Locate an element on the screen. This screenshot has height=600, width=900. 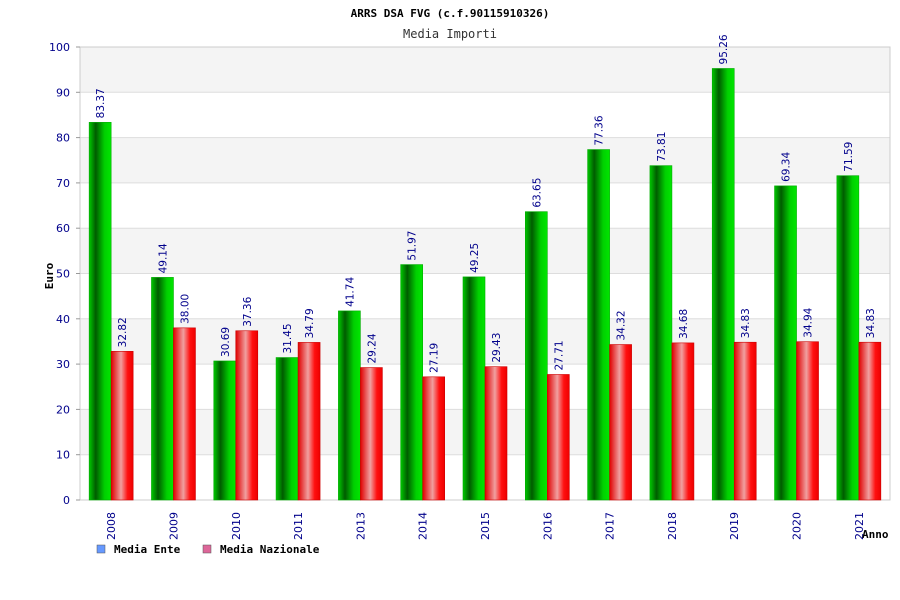
x-tick-label: 2021 is located at coordinates (859, 526).